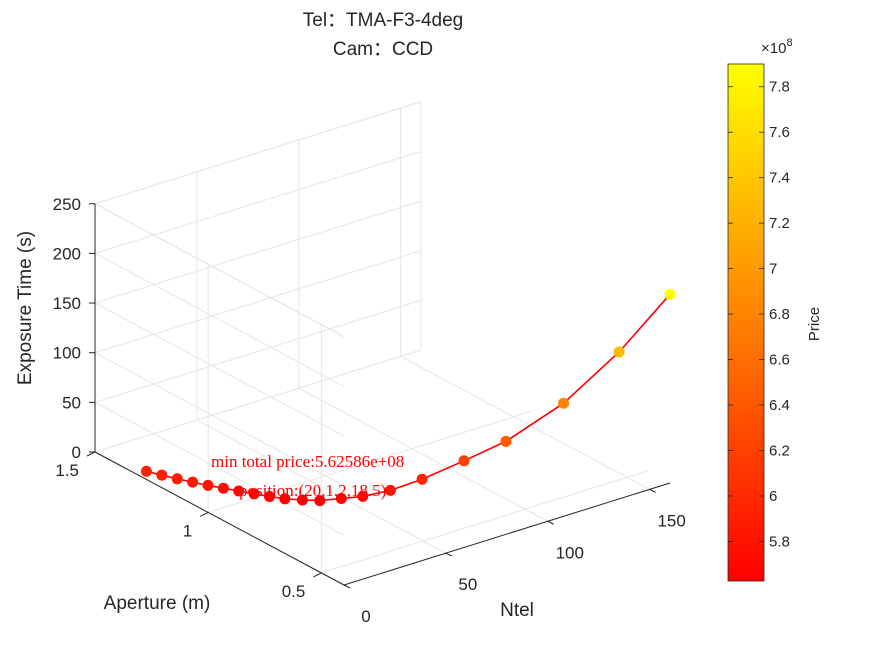  I want to click on x-tick-label: 50, so click(467, 584).